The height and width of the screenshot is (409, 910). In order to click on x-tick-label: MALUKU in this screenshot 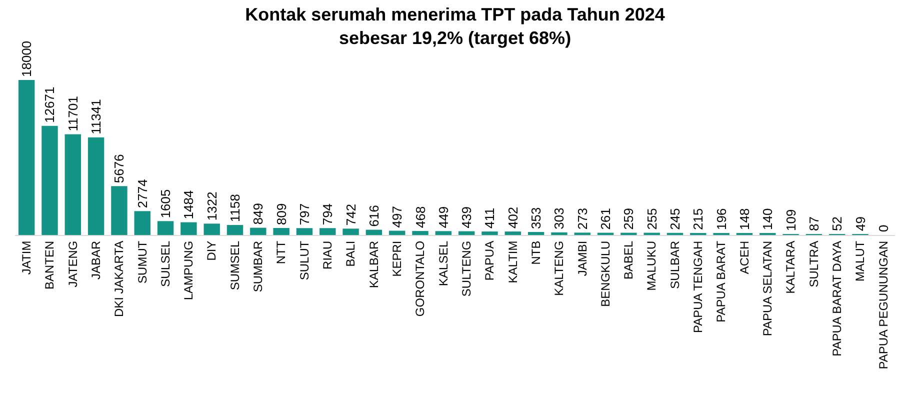, I will do `click(651, 265)`.